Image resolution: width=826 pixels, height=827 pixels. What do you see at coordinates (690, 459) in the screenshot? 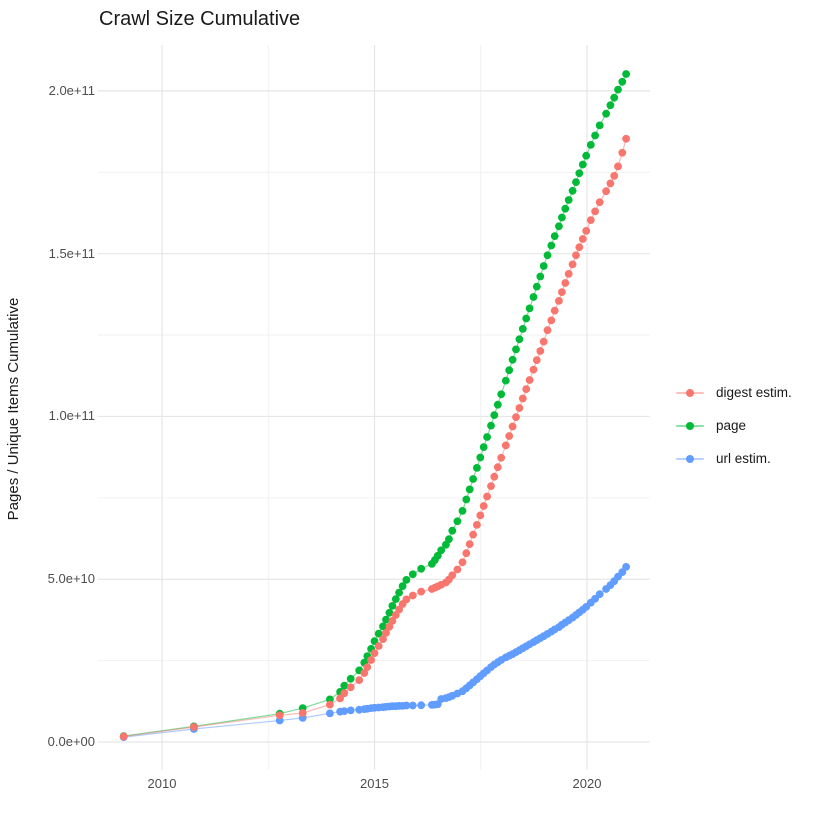
I see `legend-key-url-icon` at bounding box center [690, 459].